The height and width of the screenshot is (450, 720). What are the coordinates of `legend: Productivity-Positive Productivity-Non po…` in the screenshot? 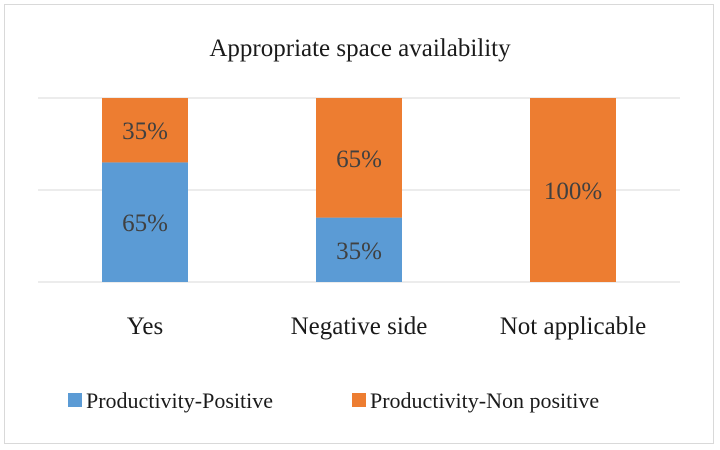 It's located at (333, 400).